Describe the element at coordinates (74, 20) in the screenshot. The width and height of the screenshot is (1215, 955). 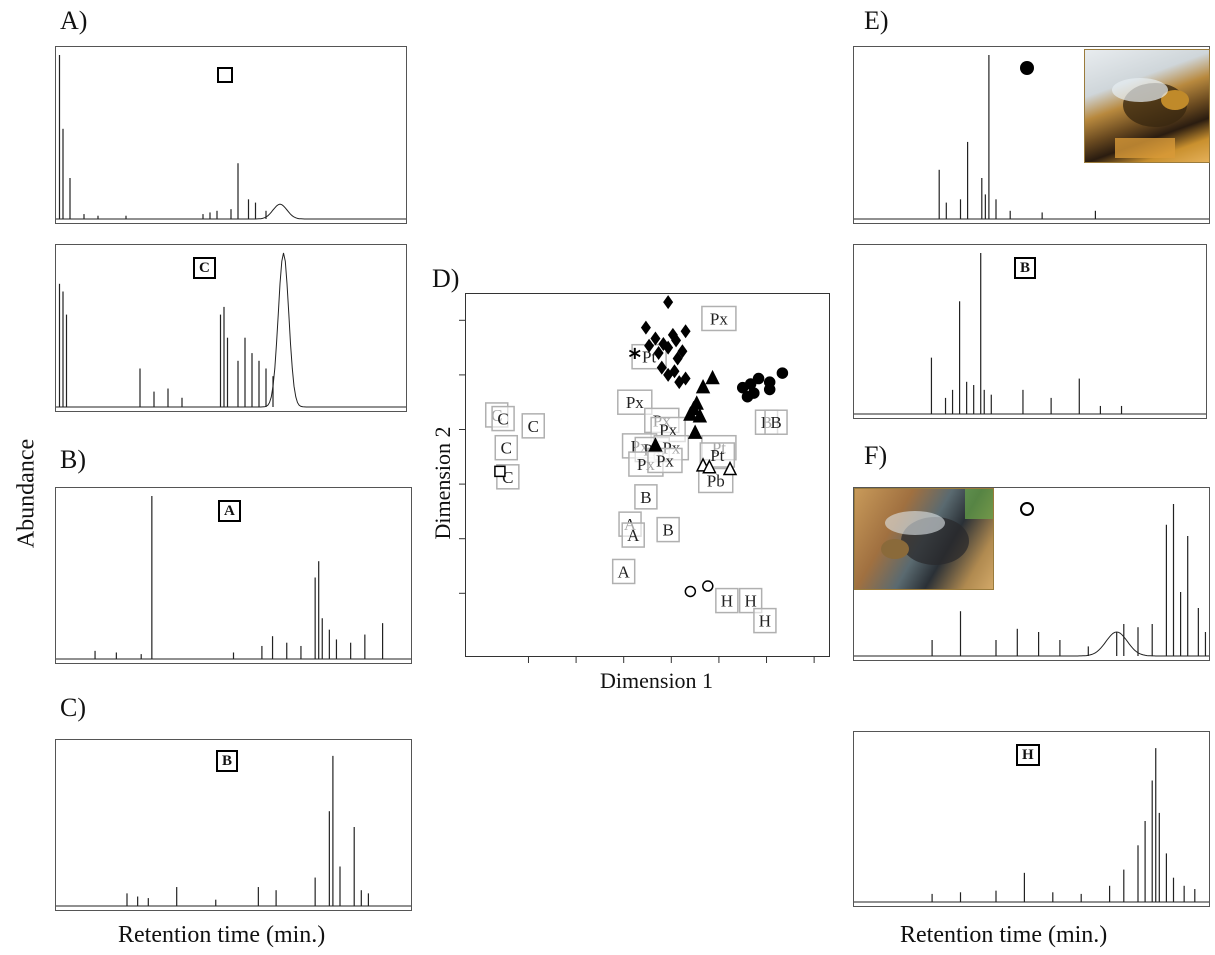
I see `panel-label-a: A)` at that location.